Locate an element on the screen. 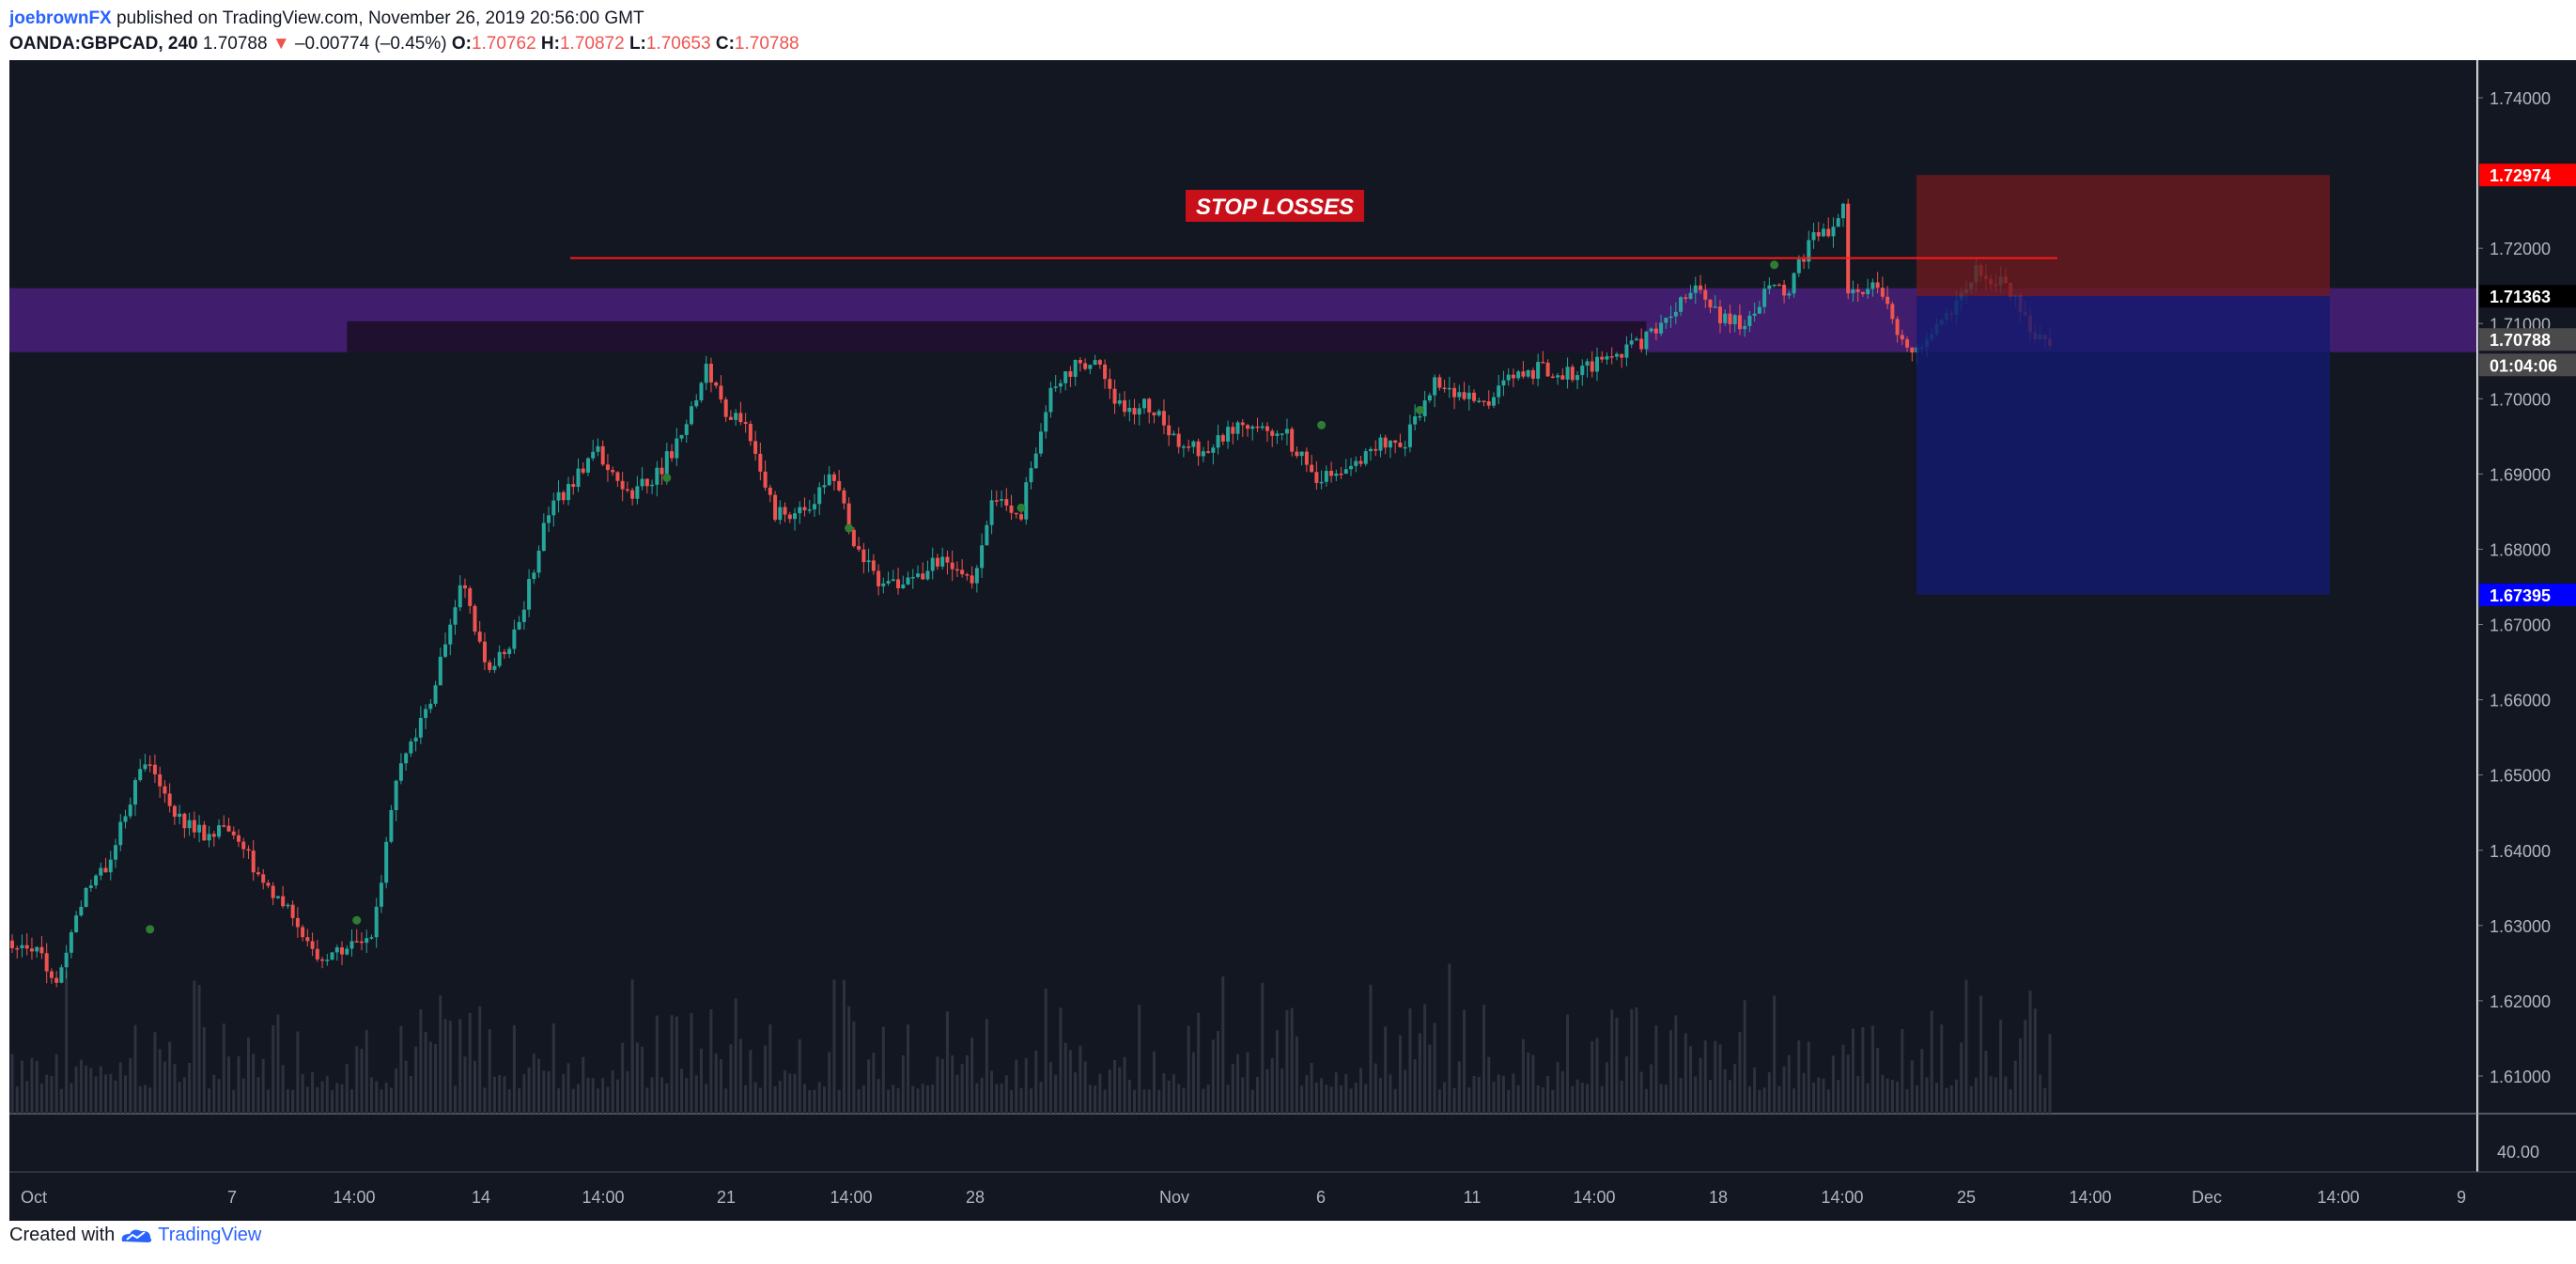  price-label-box is located at coordinates (2527, 296).